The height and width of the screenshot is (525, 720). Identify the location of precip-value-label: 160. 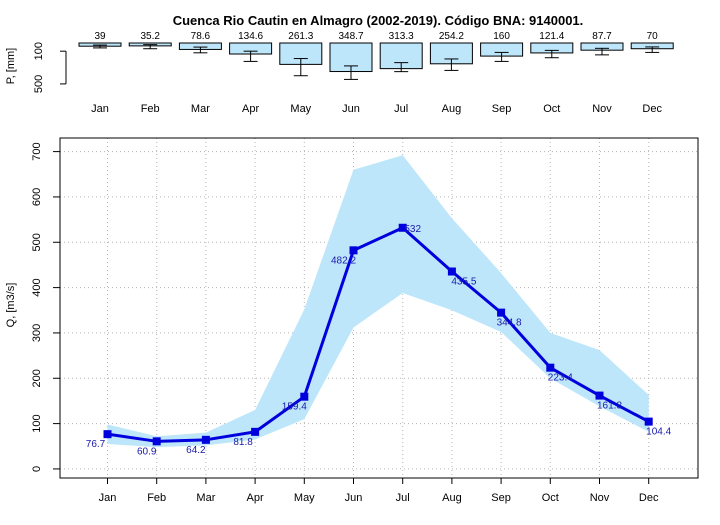
(501, 36).